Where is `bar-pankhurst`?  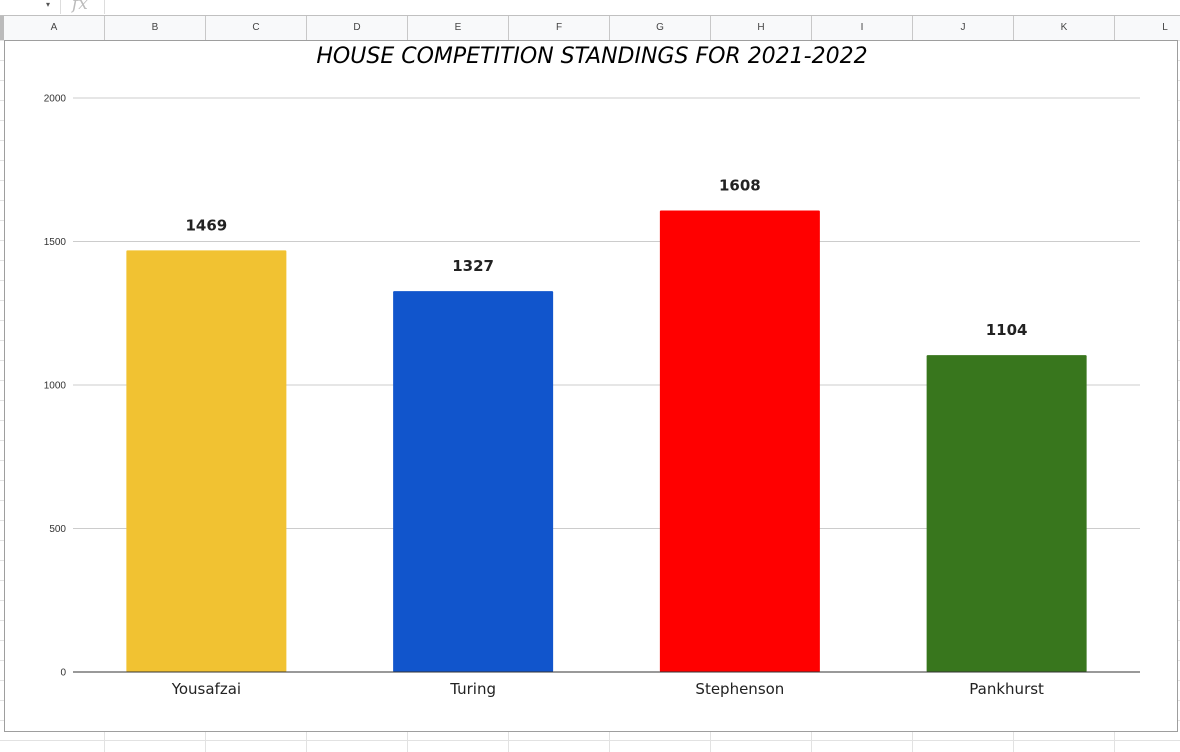
bar-pankhurst is located at coordinates (1006, 513).